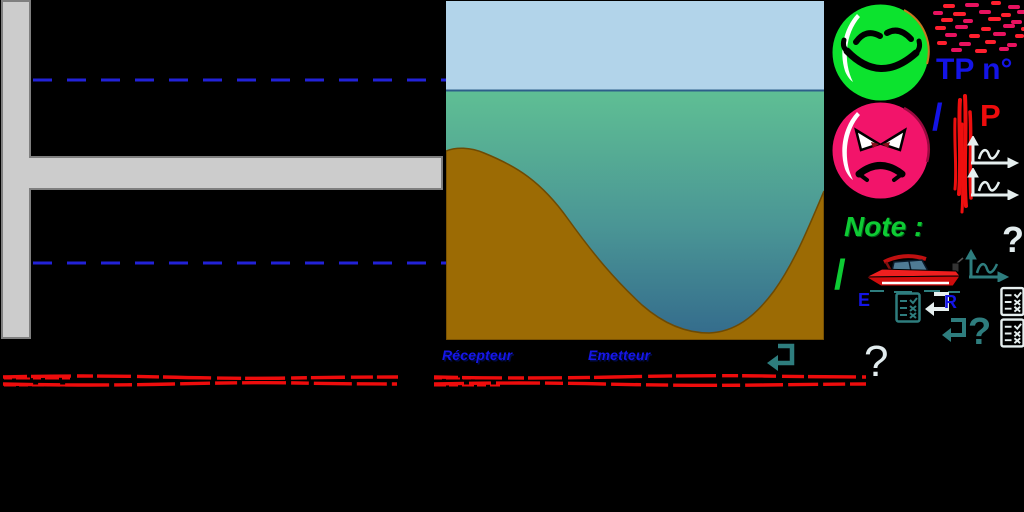  What do you see at coordinates (477, 355) in the screenshot?
I see `receiver-label: Récepteur` at bounding box center [477, 355].